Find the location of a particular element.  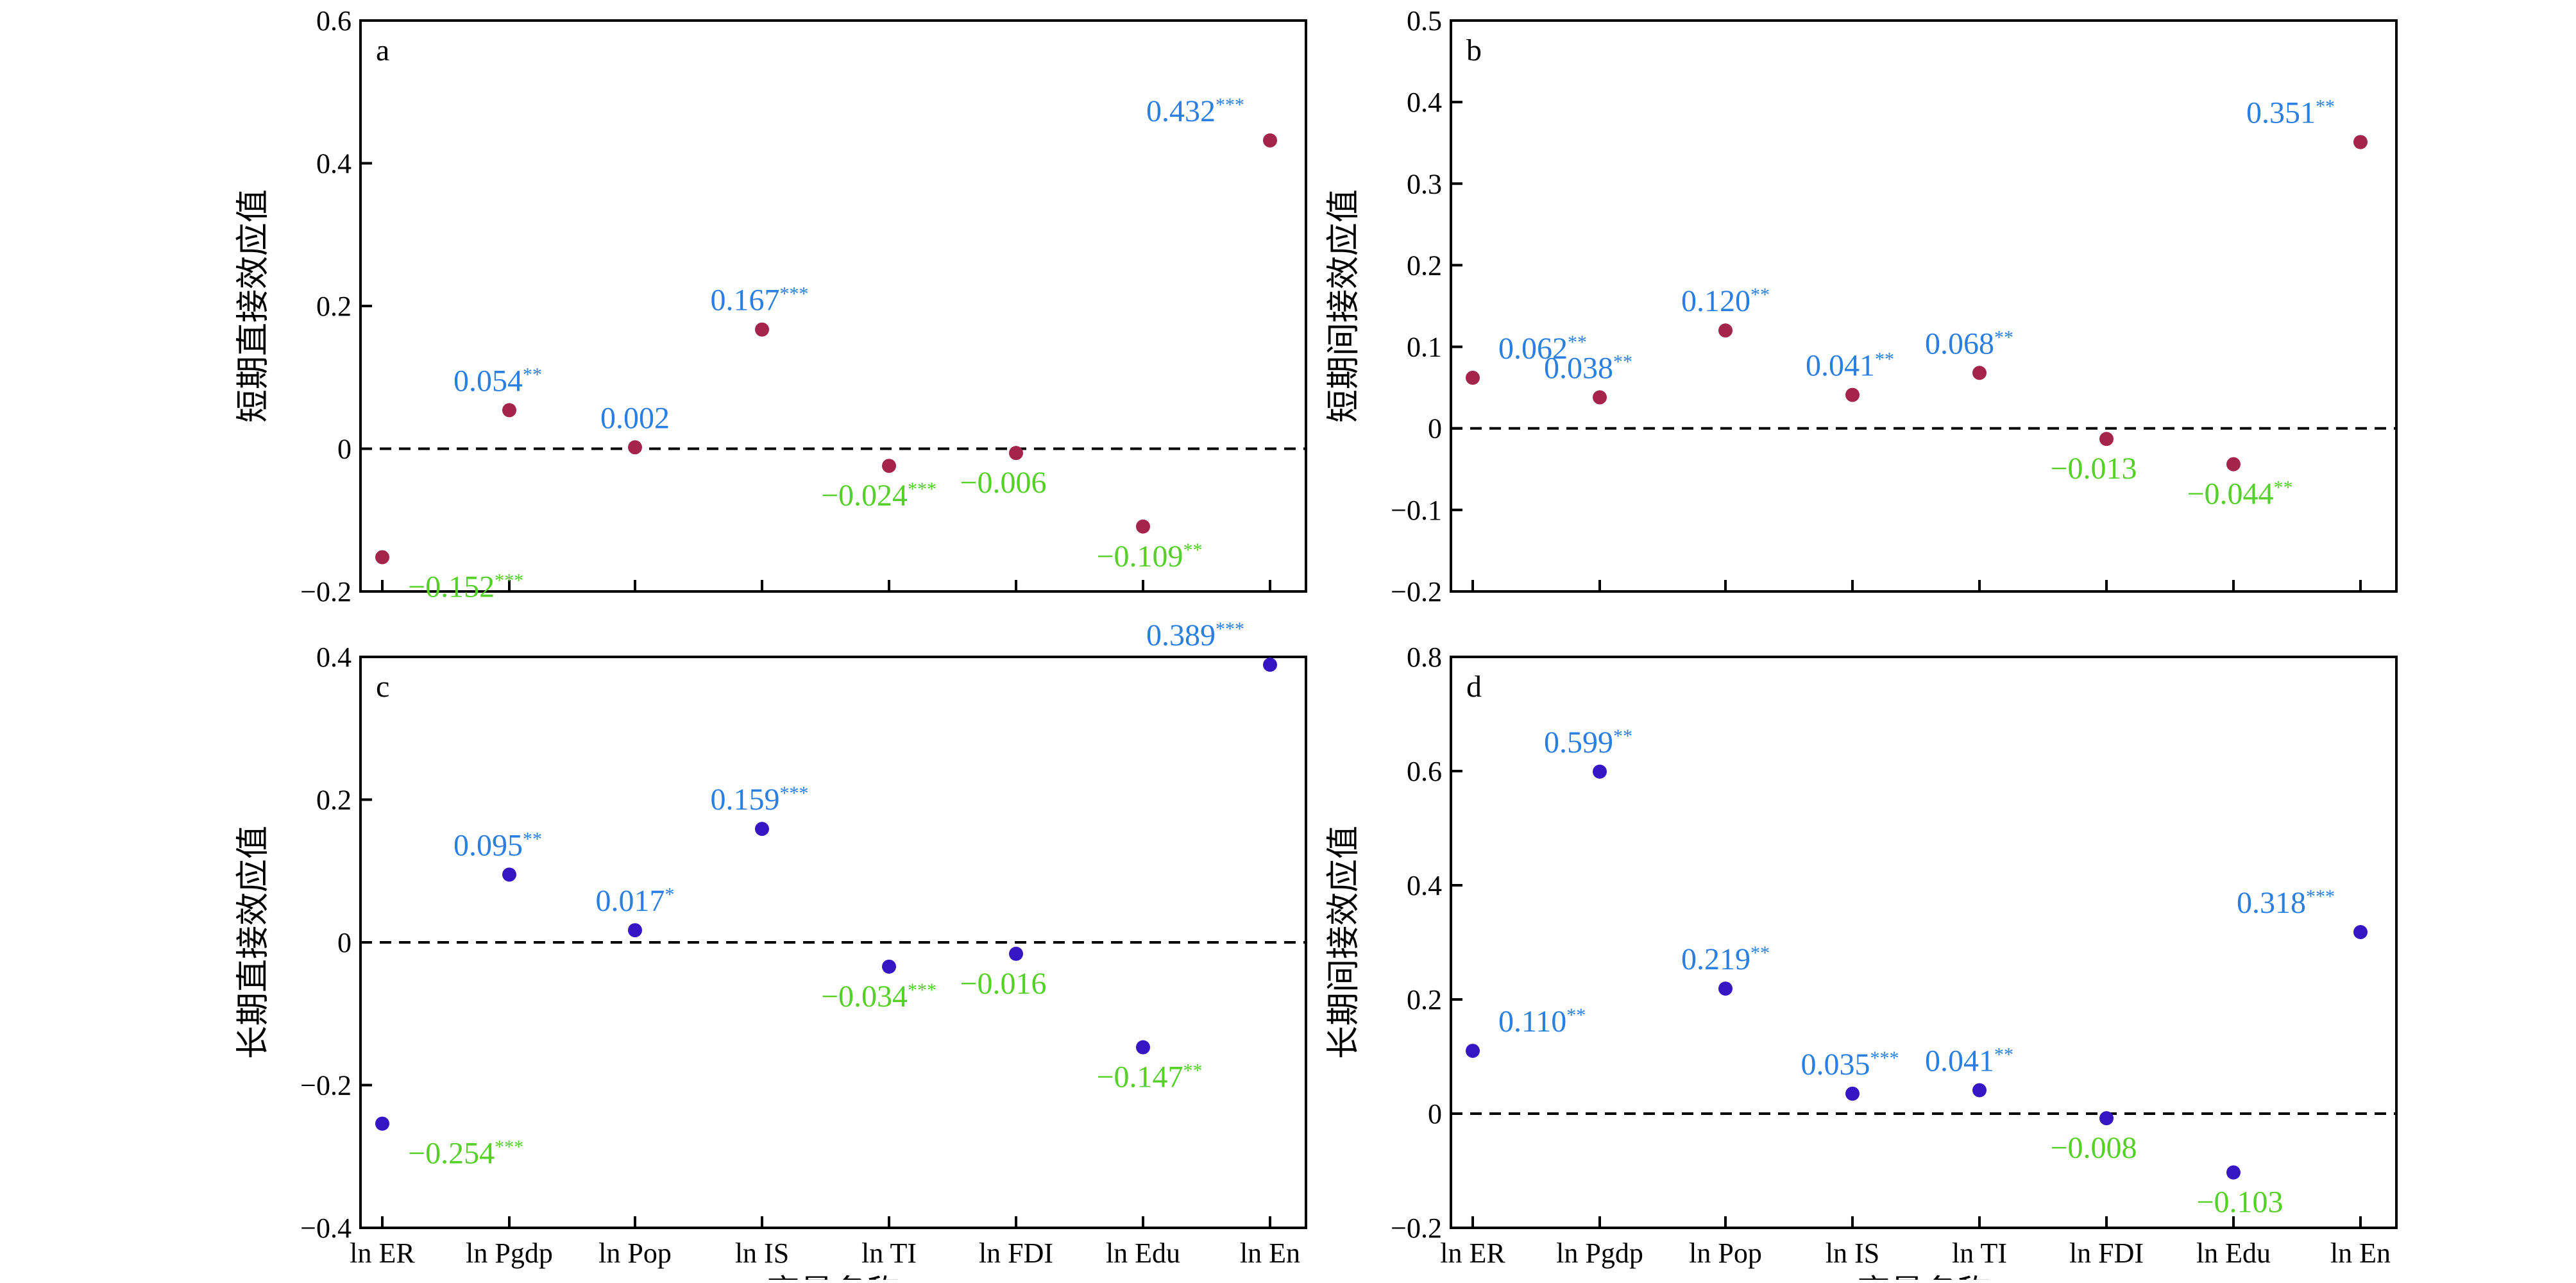

x-tick-label: ln Edu is located at coordinates (1143, 1253).